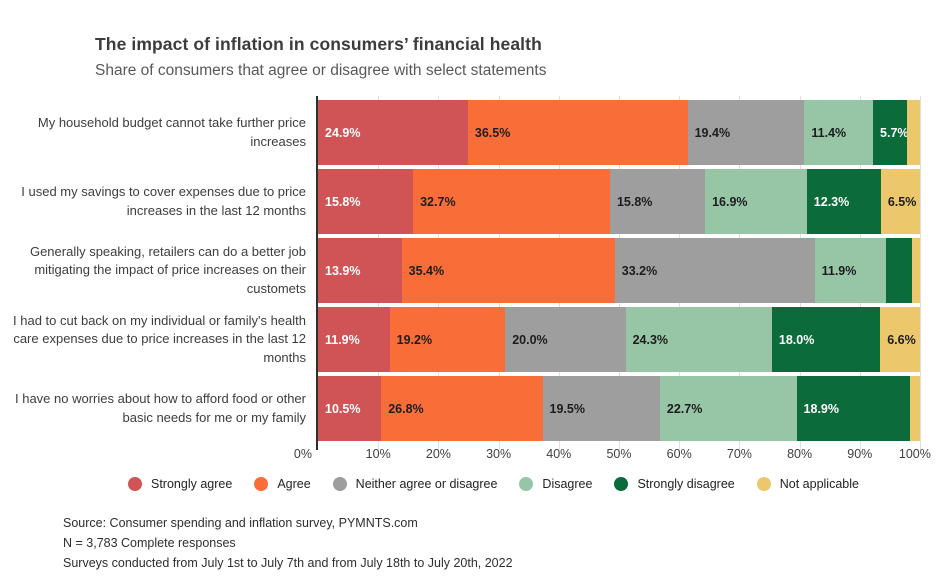 The image size is (937, 587). Describe the element at coordinates (686, 484) in the screenshot. I see `legend-label: Strongly disagree` at that location.